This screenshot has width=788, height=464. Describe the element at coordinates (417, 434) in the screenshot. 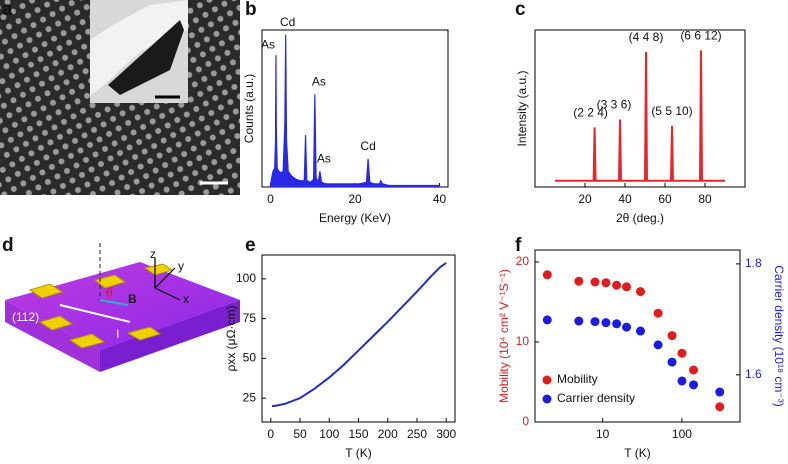

I see `x-tick-label: 250` at that location.